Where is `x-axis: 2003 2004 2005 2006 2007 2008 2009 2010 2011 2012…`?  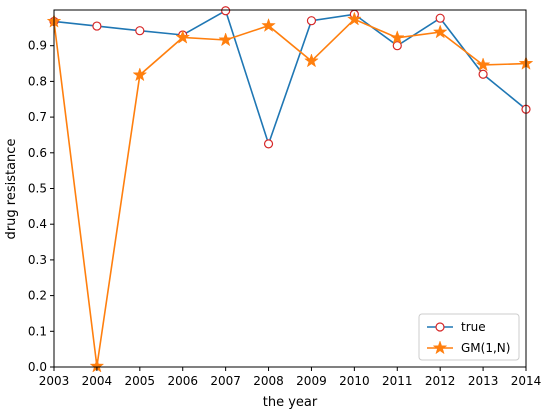 x-axis: 2003 2004 2005 2006 2007 2008 2009 2010 2011 2012… is located at coordinates (290, 377).